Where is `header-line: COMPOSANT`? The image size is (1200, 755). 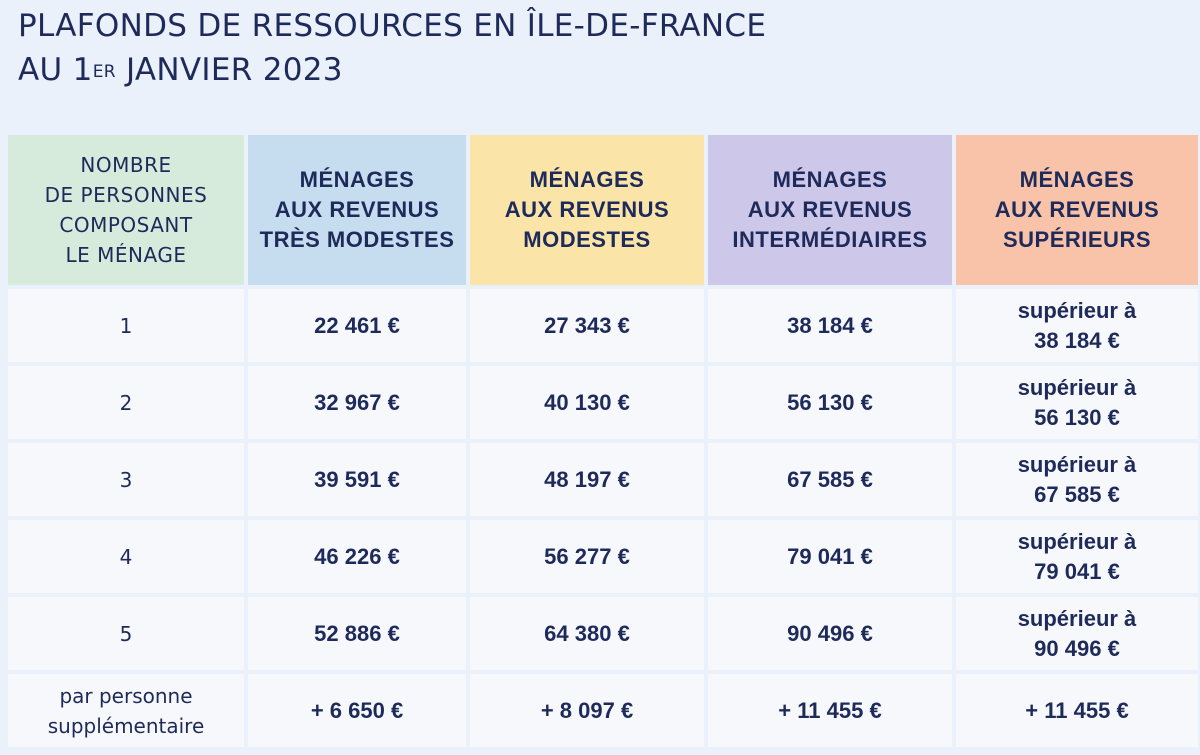
header-line: COMPOSANT is located at coordinates (126, 225).